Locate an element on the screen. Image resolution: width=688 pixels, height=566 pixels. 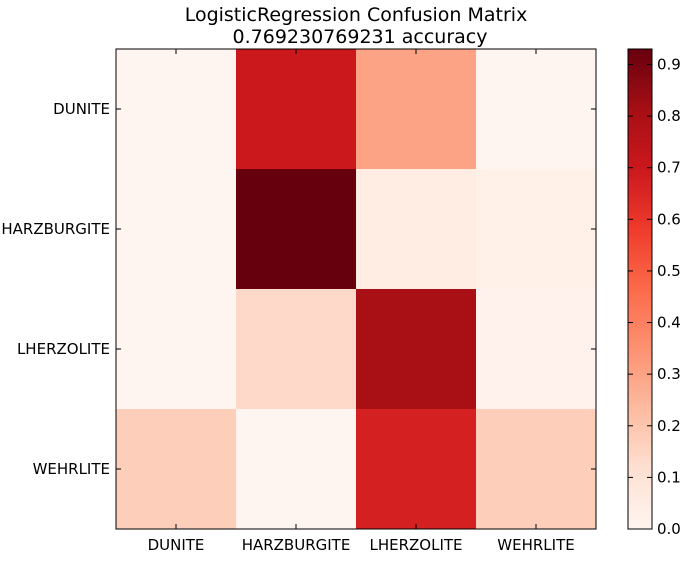
heatmap-cell-r3-c3 is located at coordinates (536, 469).